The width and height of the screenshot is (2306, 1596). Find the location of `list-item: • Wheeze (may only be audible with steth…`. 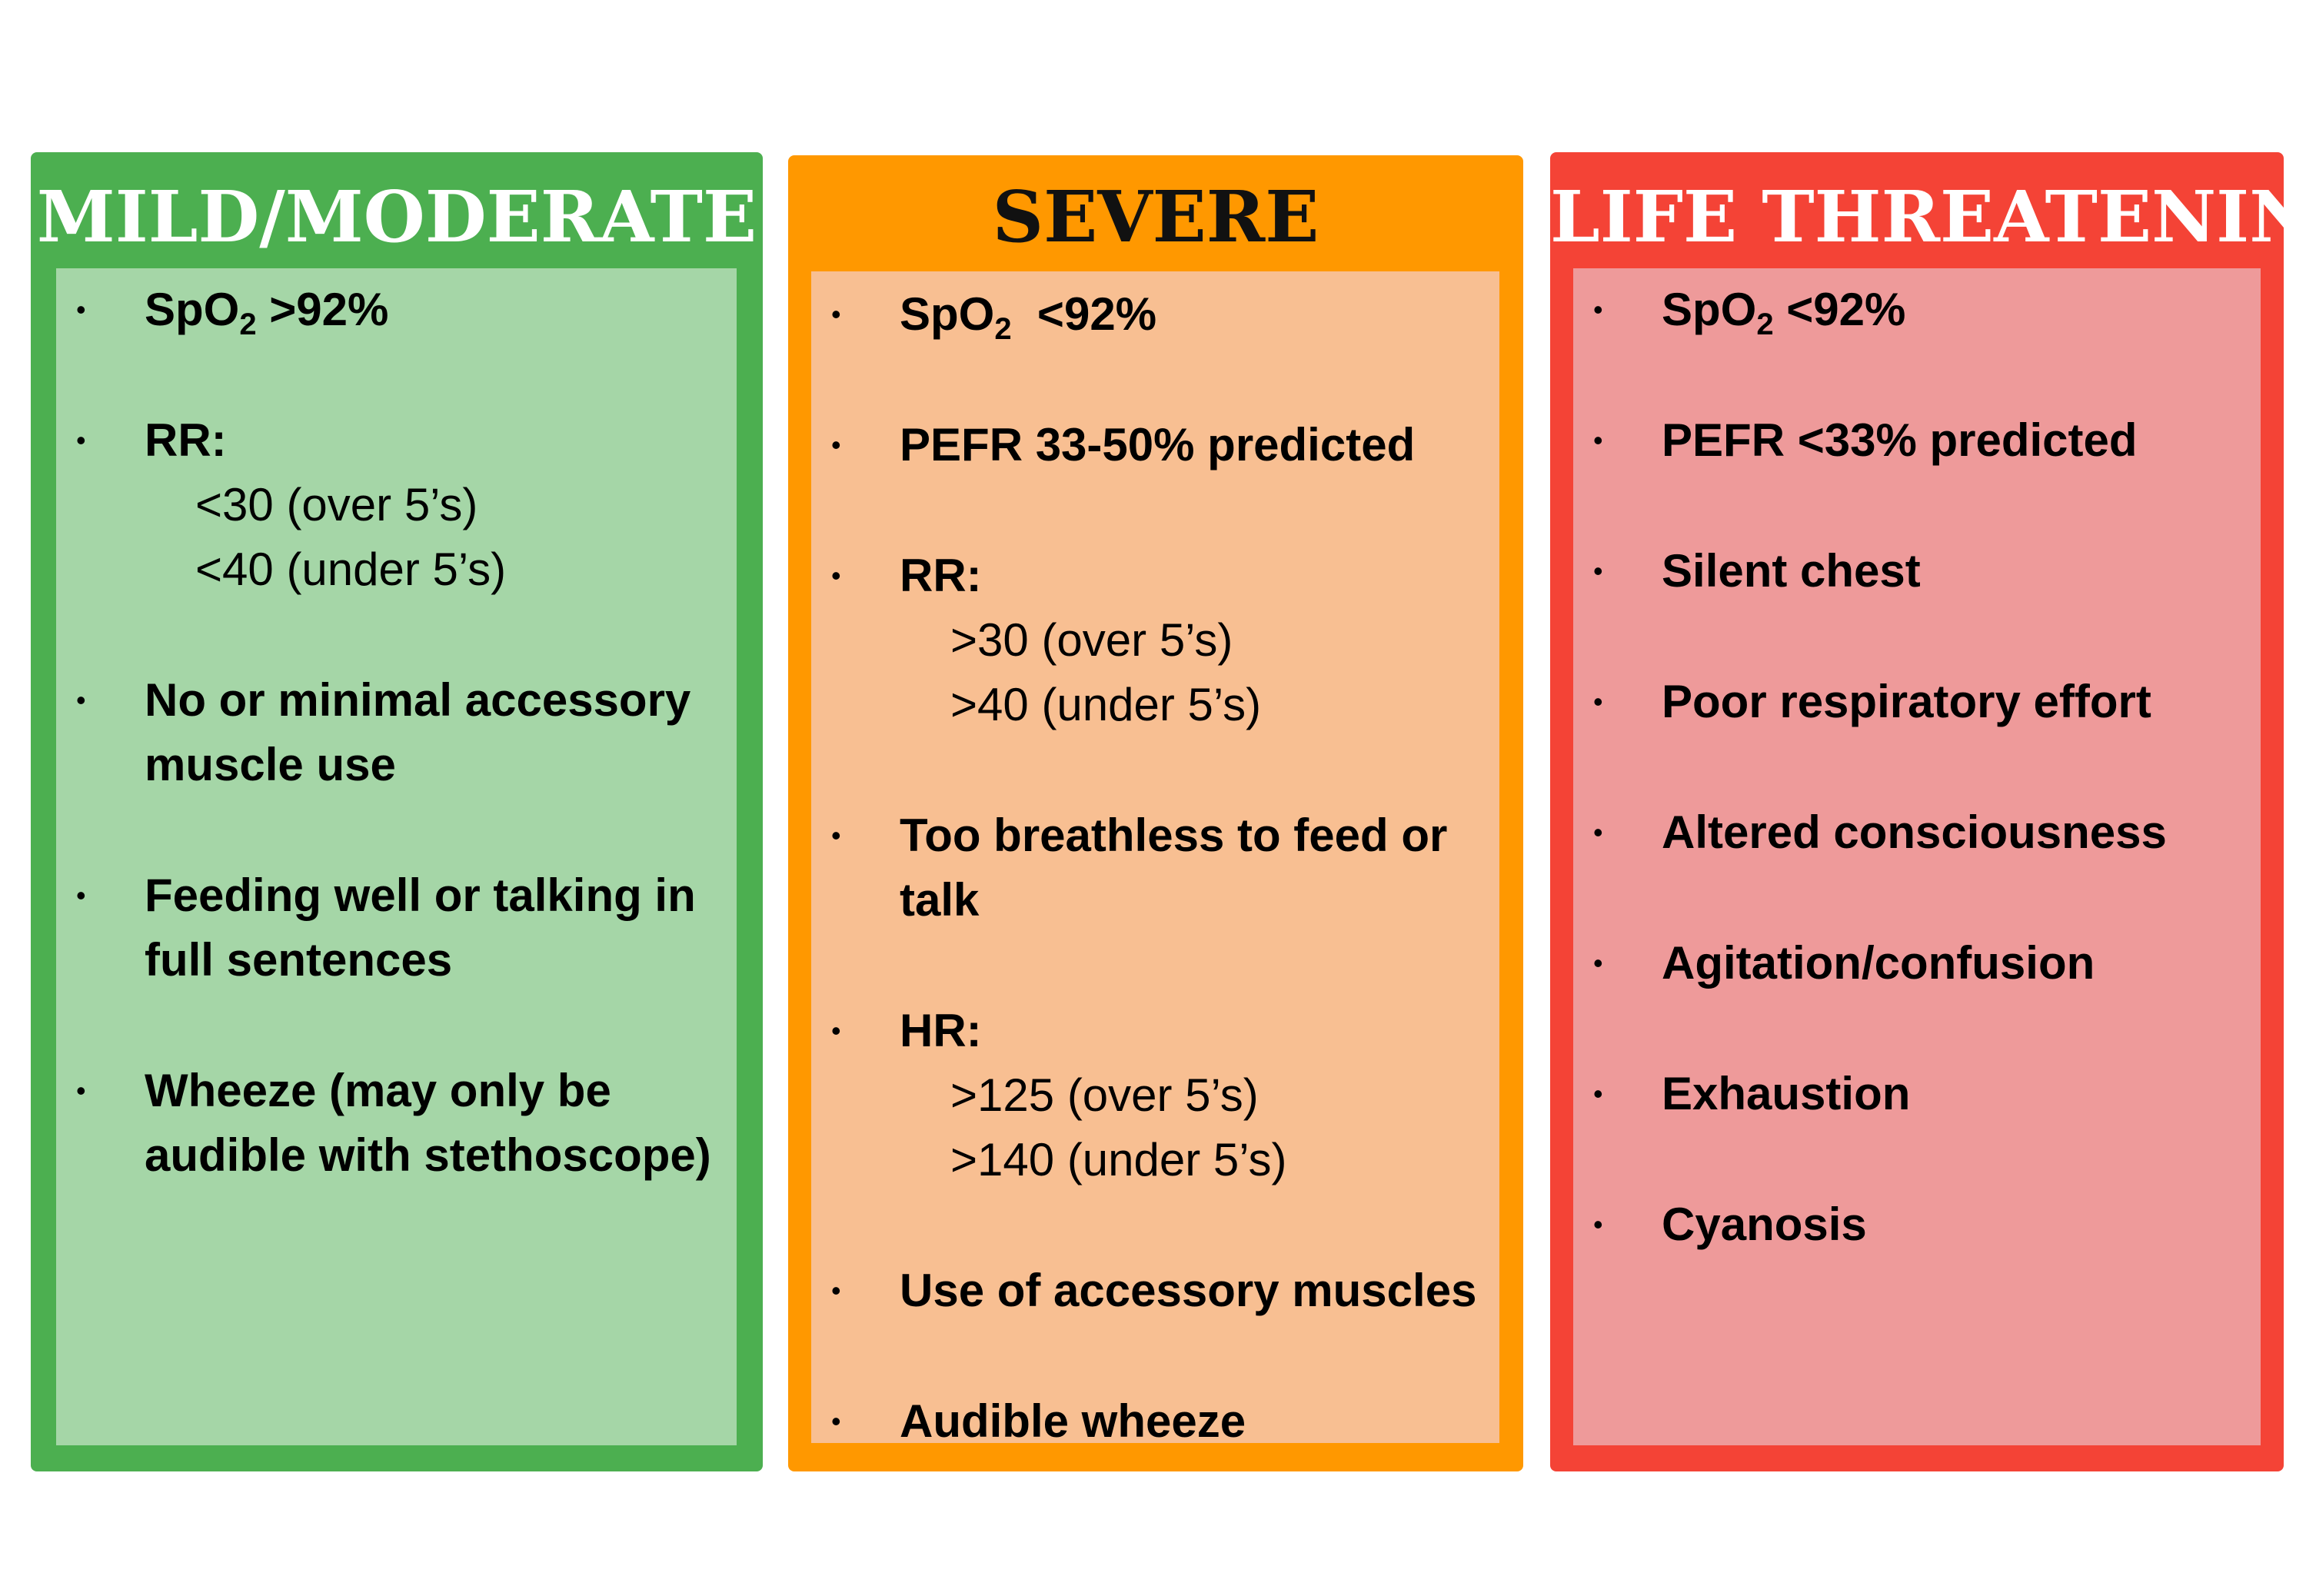

list-item: • Wheeze (may only be audible with steth… is located at coordinates (396, 1123).